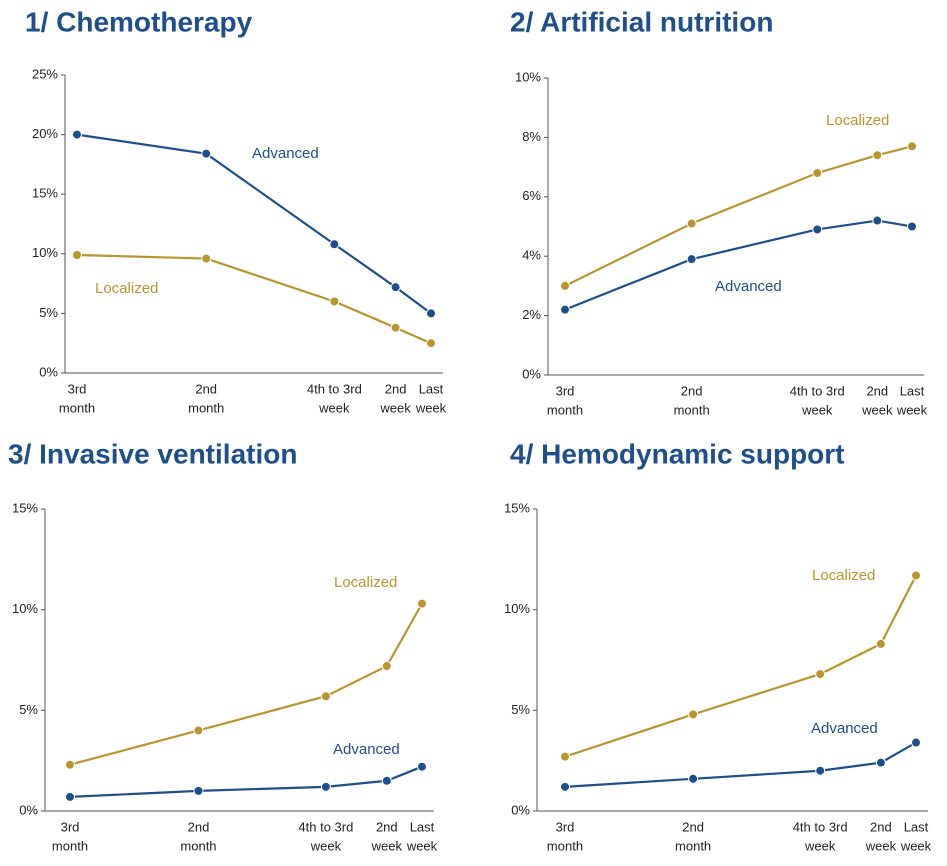 The height and width of the screenshot is (866, 947). What do you see at coordinates (677, 453) in the screenshot?
I see `chart-title: 4/ Hemodynamic support` at bounding box center [677, 453].